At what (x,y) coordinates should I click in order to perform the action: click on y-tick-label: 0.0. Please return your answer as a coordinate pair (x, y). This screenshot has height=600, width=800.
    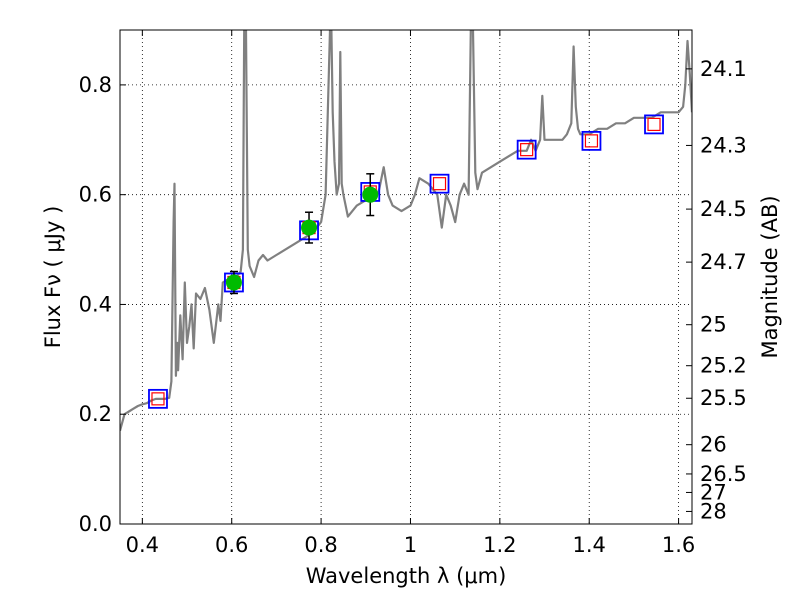
    Looking at the image, I should click on (95, 524).